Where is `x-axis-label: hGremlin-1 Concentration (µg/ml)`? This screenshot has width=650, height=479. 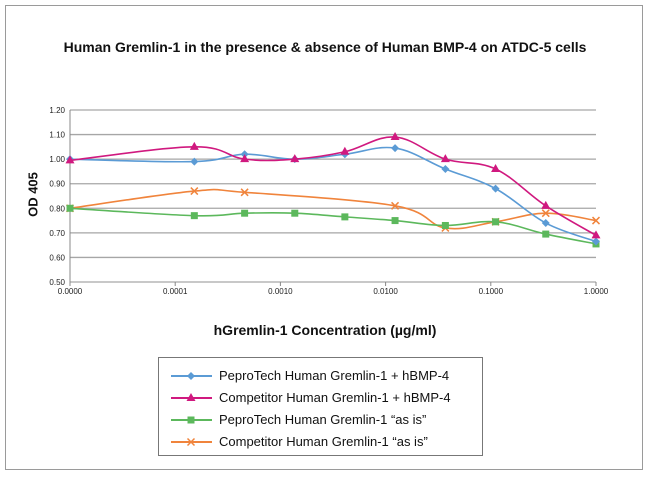
x-axis-label: hGremlin-1 Concentration (µg/ml) is located at coordinates (325, 330).